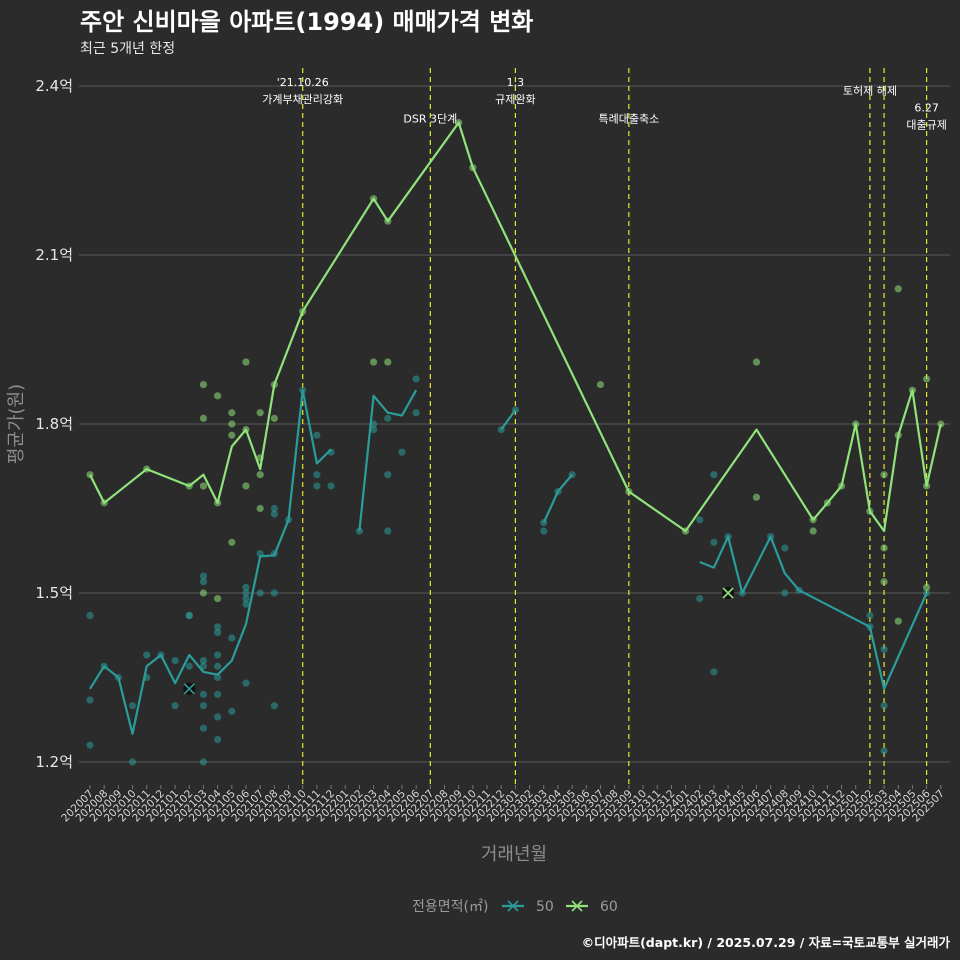 This screenshot has height=960, width=960. I want to click on event-label: 토허제 해제, so click(870, 90).